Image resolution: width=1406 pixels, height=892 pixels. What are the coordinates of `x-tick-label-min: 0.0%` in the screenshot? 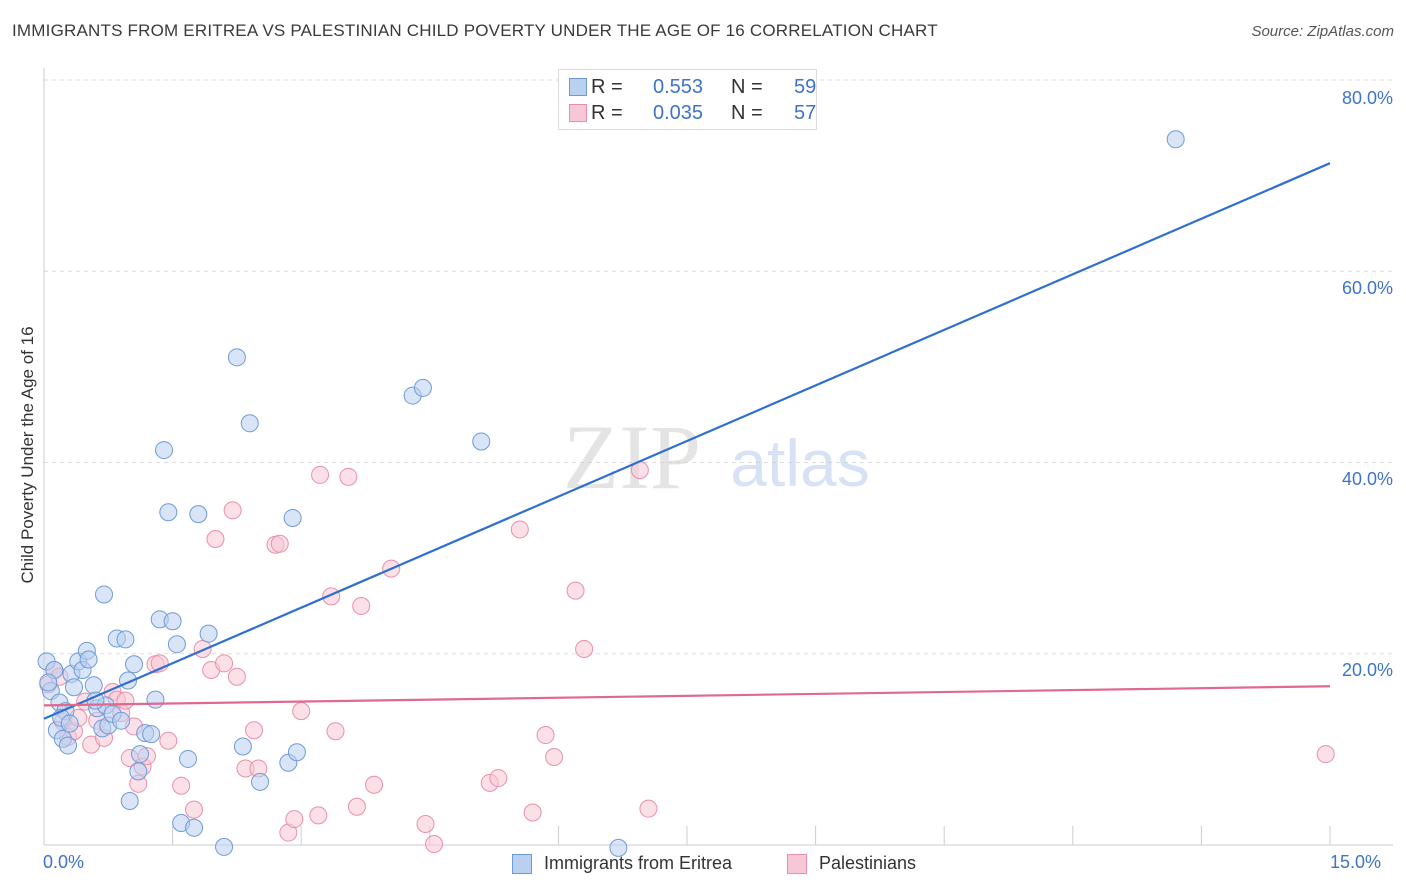 It's located at (64, 862).